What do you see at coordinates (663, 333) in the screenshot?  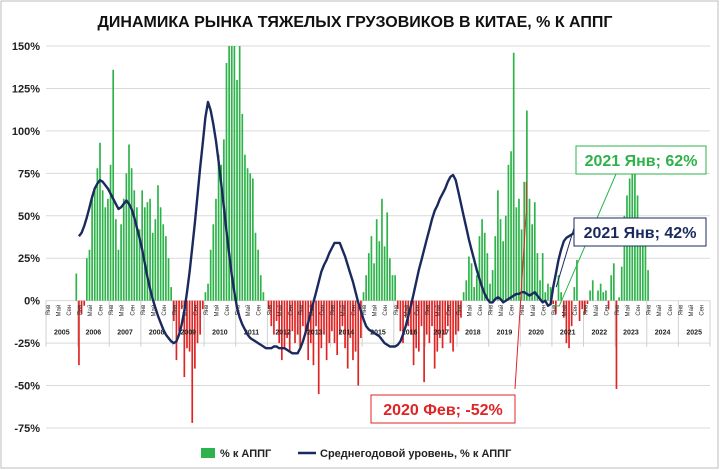 I see `year-tick-label: 2024` at bounding box center [663, 333].